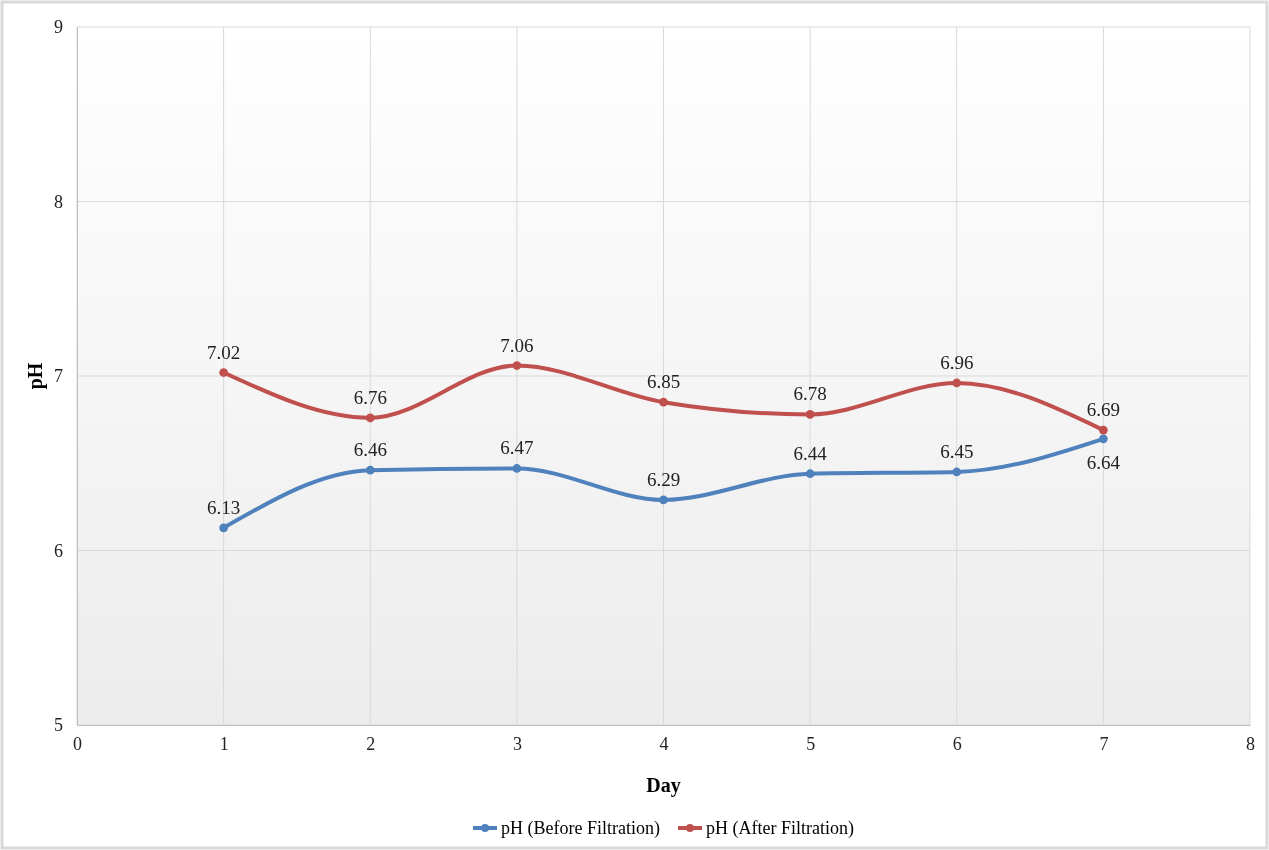  I want to click on x-tick-label: 1, so click(224, 743).